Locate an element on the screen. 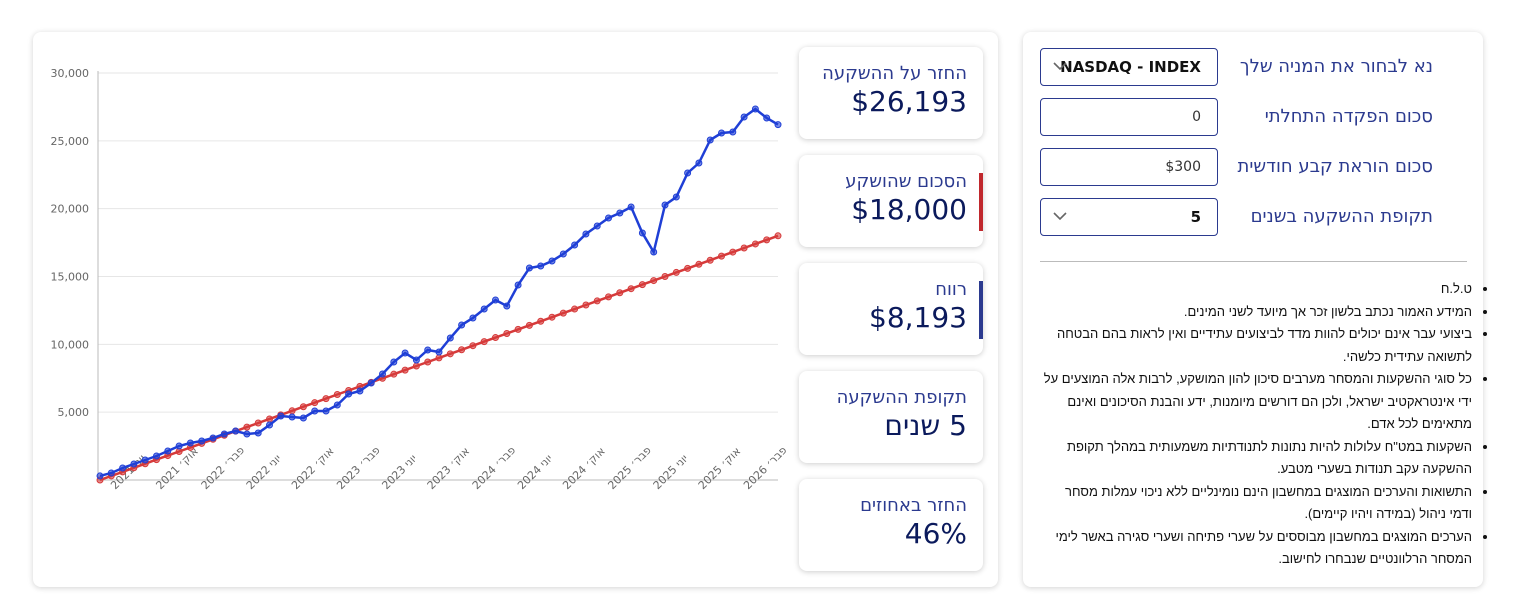 The width and height of the screenshot is (1516, 605). select-value: 5 is located at coordinates (1195, 217).